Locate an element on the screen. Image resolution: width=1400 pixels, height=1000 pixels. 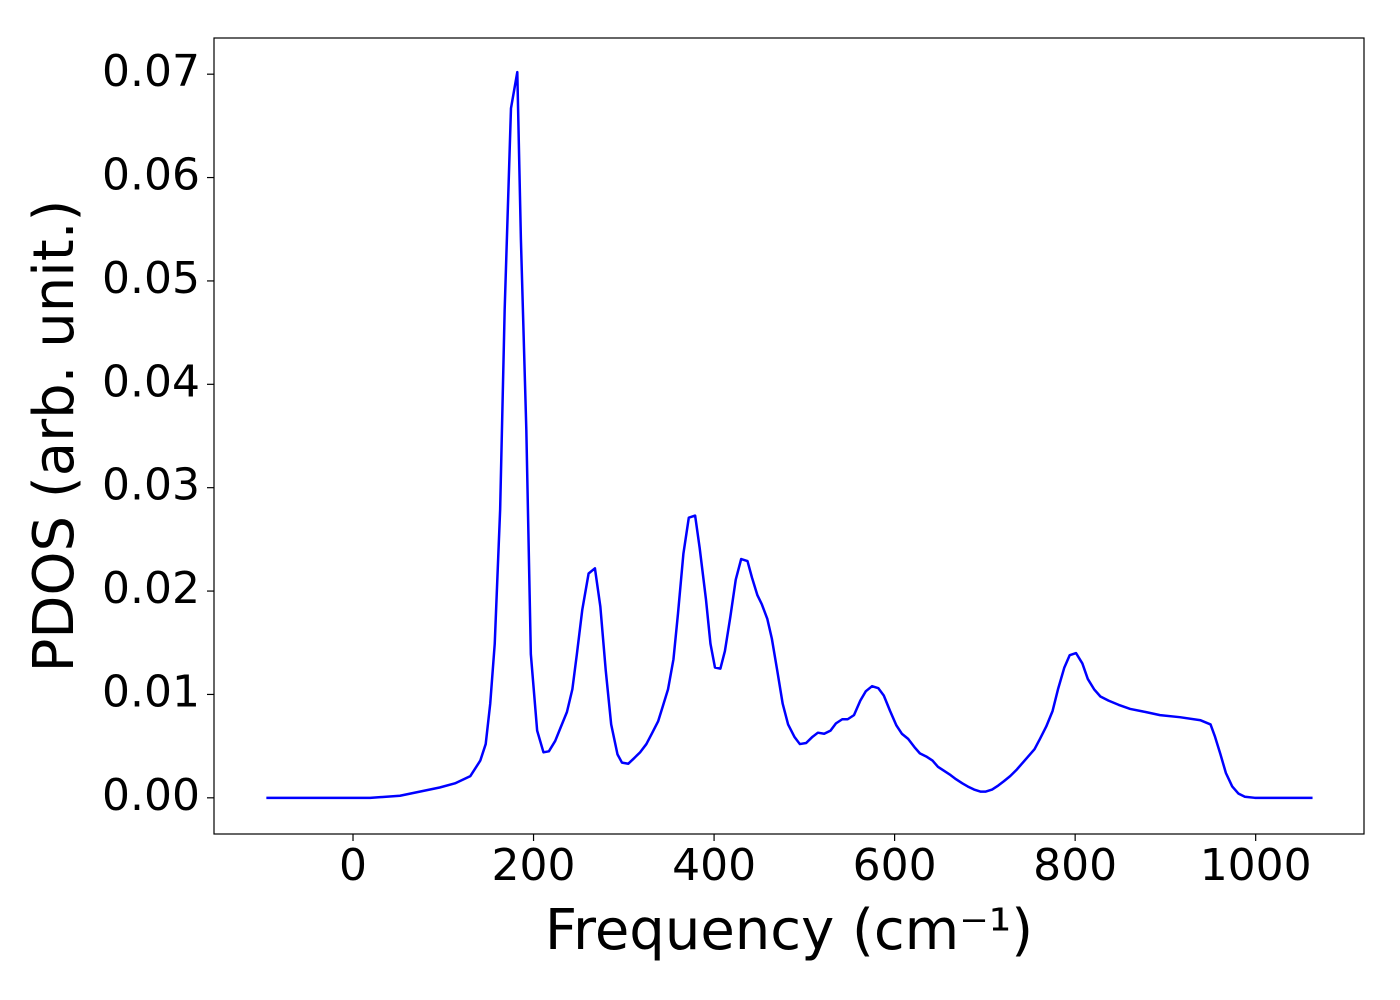
y-tick-label: 0.02 is located at coordinates (151, 588).